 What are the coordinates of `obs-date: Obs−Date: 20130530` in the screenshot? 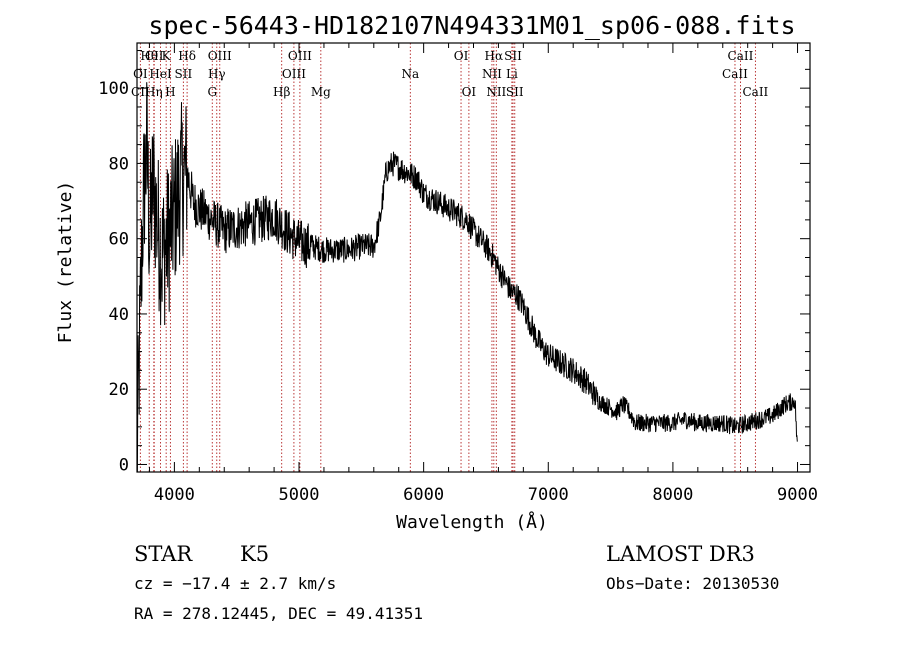 It's located at (692, 583).